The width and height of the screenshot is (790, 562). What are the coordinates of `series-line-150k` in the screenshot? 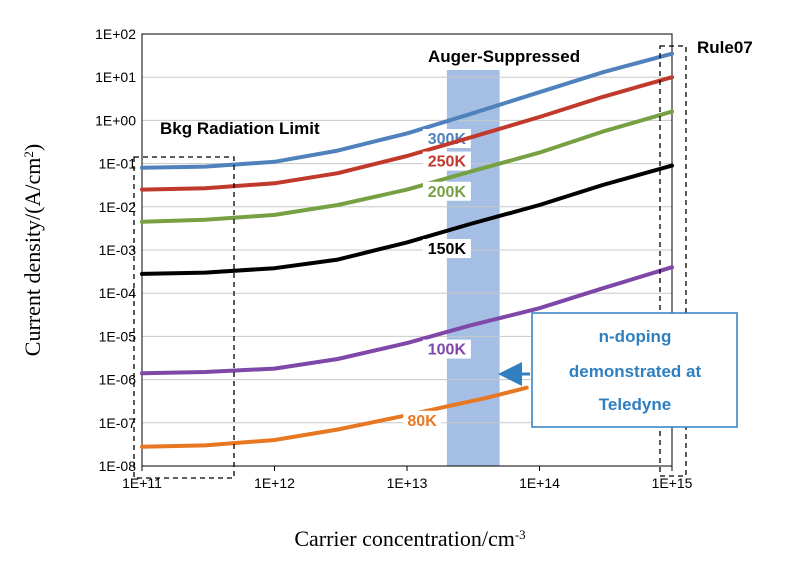 It's located at (407, 219).